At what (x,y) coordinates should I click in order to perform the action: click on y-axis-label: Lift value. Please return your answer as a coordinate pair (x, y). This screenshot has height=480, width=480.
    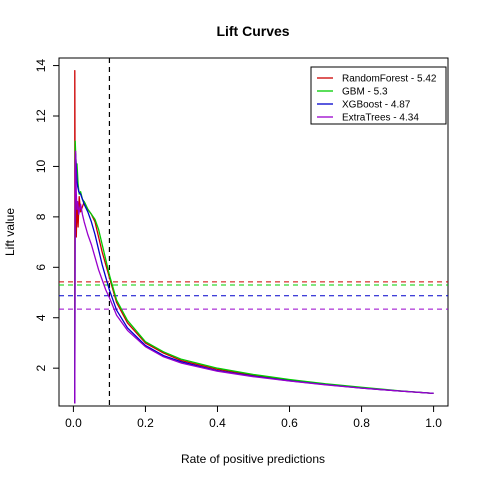
    Looking at the image, I should click on (10, 232).